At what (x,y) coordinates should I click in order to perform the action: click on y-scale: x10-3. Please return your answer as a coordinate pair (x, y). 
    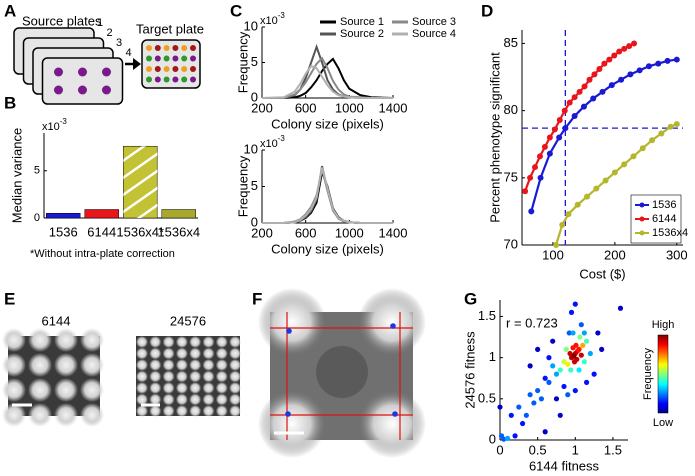
    Looking at the image, I should click on (272, 19).